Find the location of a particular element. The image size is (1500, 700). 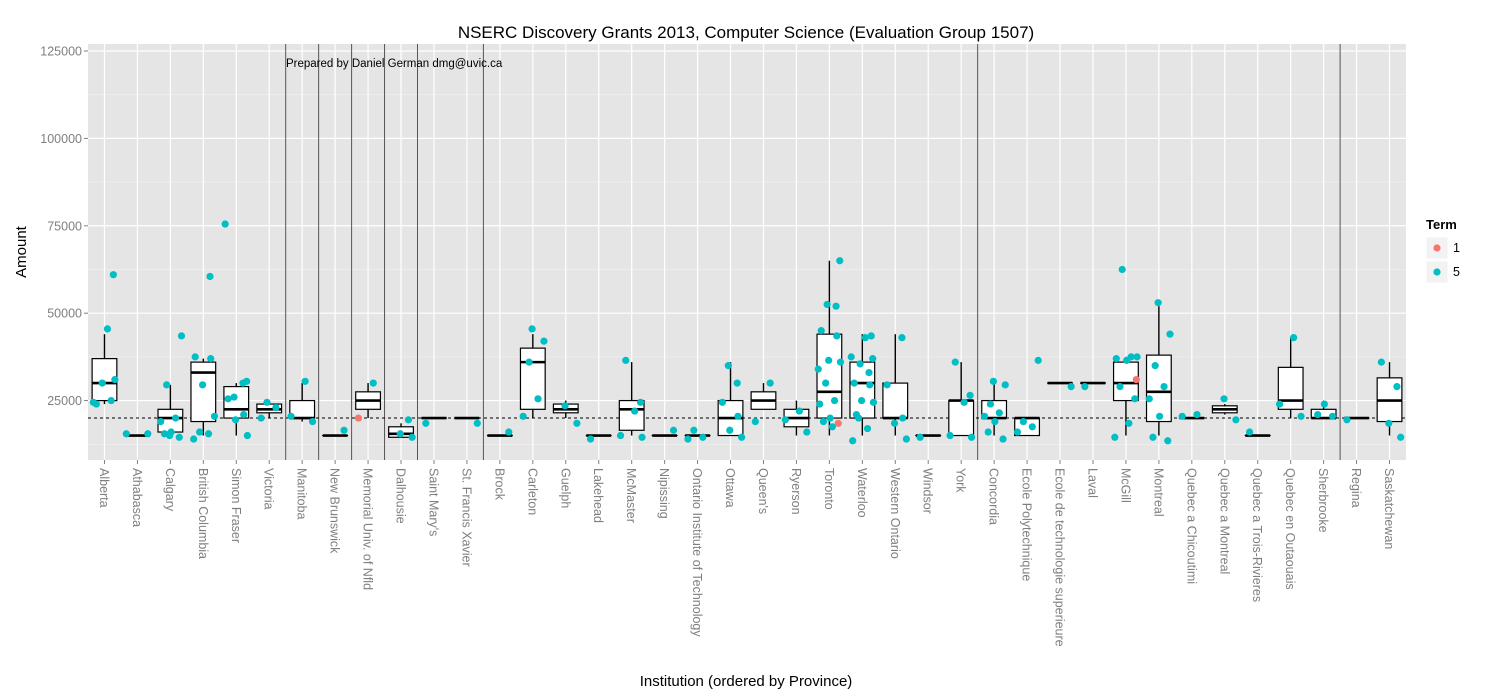

legend-item-term-1: 1 is located at coordinates (1442, 248).